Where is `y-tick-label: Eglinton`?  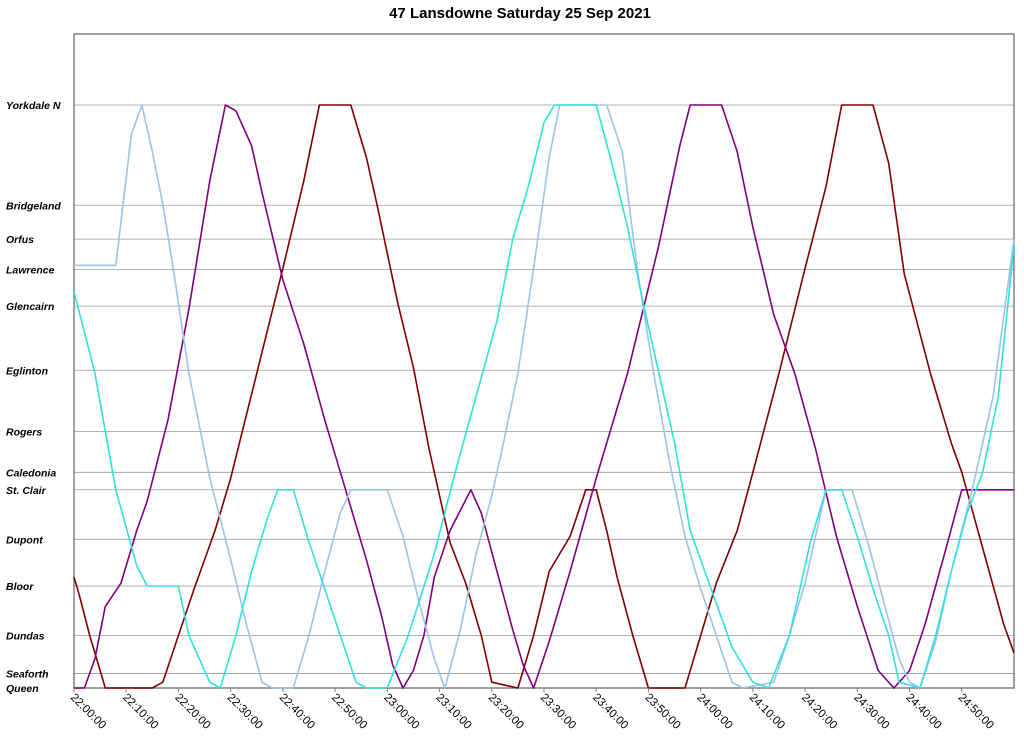
y-tick-label: Eglinton is located at coordinates (27, 371).